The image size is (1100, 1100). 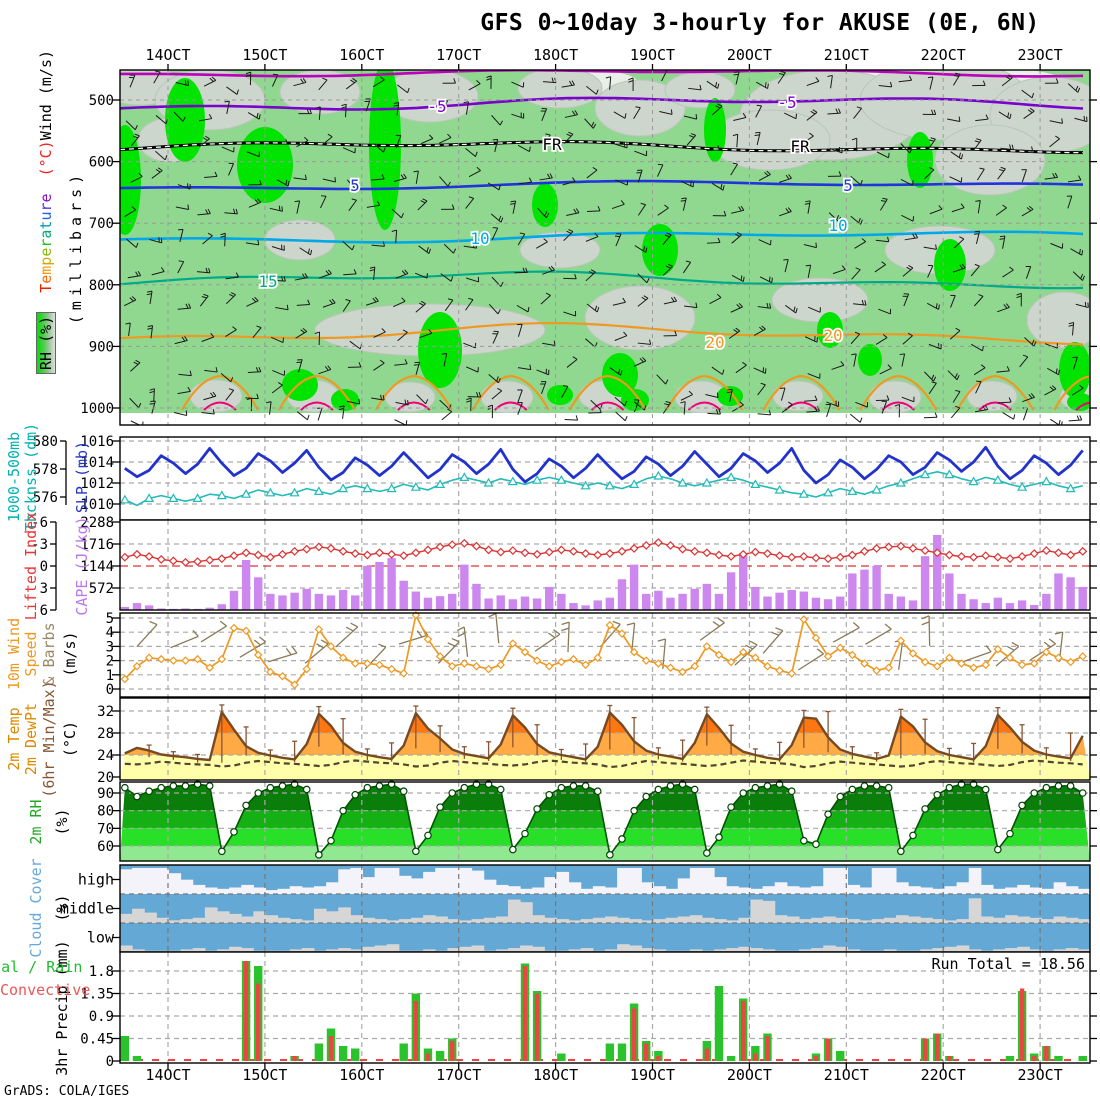 What do you see at coordinates (565, 477) in the screenshot?
I see `panel-slp-thickness: 1016 1014 1012 1010 580 578 576` at bounding box center [565, 477].